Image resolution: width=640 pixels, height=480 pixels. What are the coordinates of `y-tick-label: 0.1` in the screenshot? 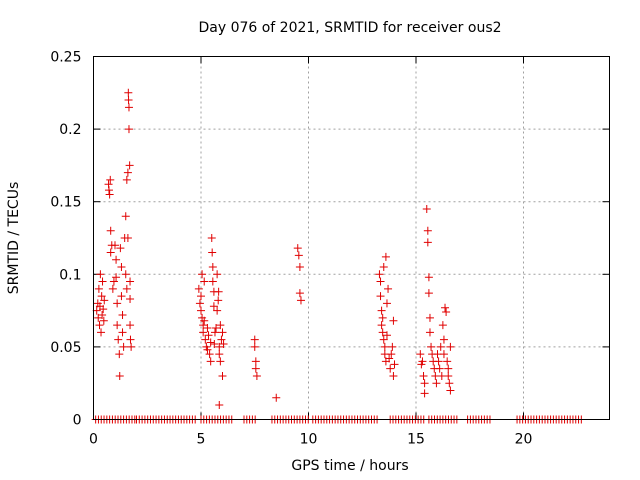 It's located at (70, 275).